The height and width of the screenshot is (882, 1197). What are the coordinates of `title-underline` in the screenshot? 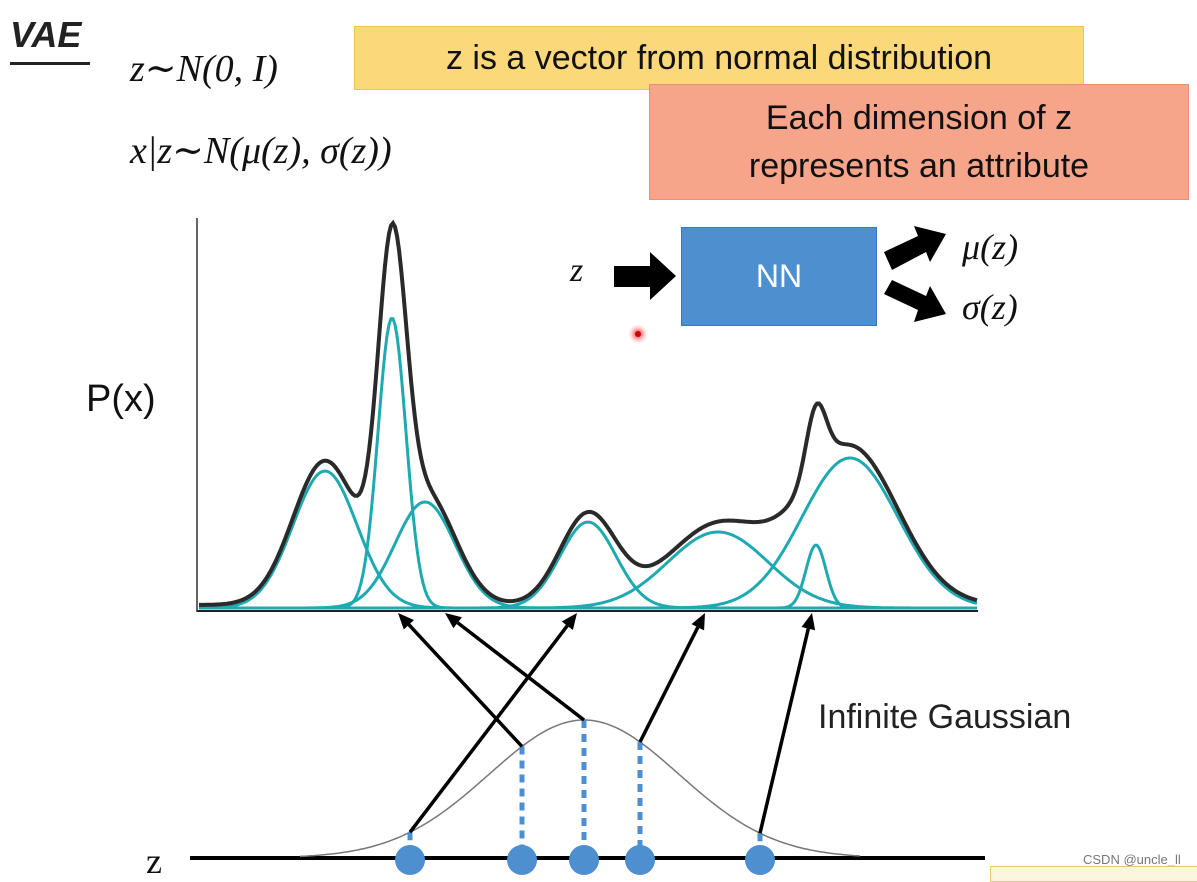 It's located at (50, 63).